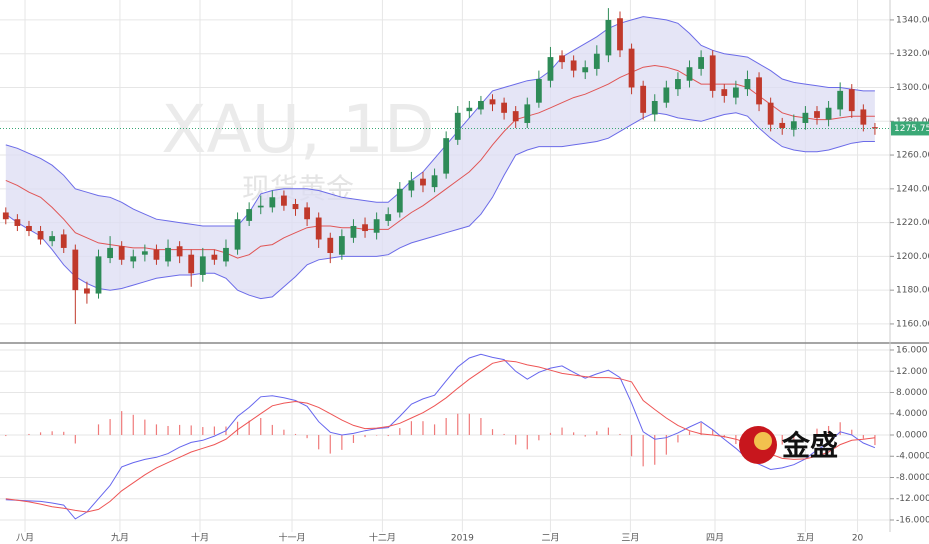 Image resolution: width=929 pixels, height=544 pixels. I want to click on y-tick-label: 8.0000, so click(912, 393).